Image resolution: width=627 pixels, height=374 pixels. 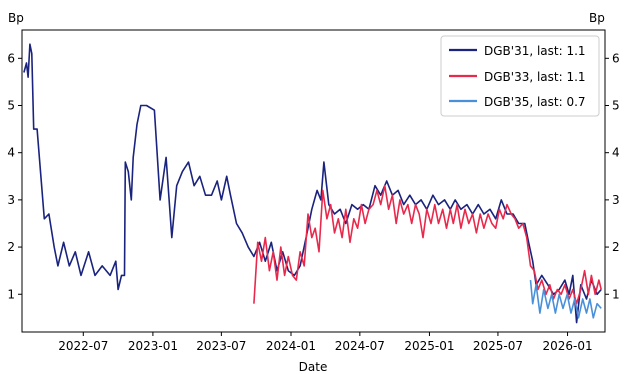 I want to click on y-axis-label-left: Bp, so click(x=16, y=18).